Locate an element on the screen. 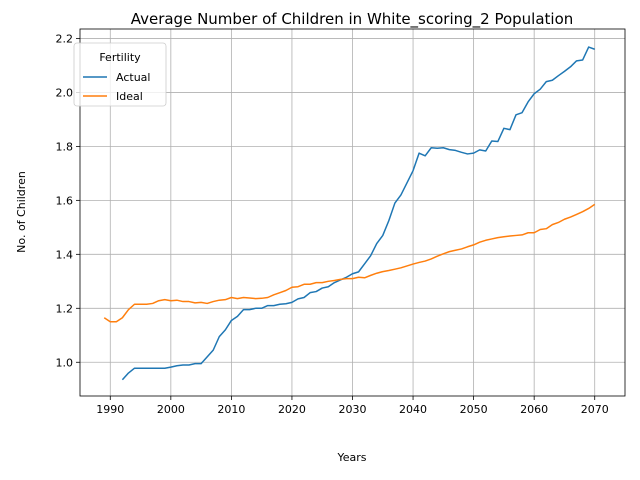  x-tick-label: 2030 is located at coordinates (353, 409).